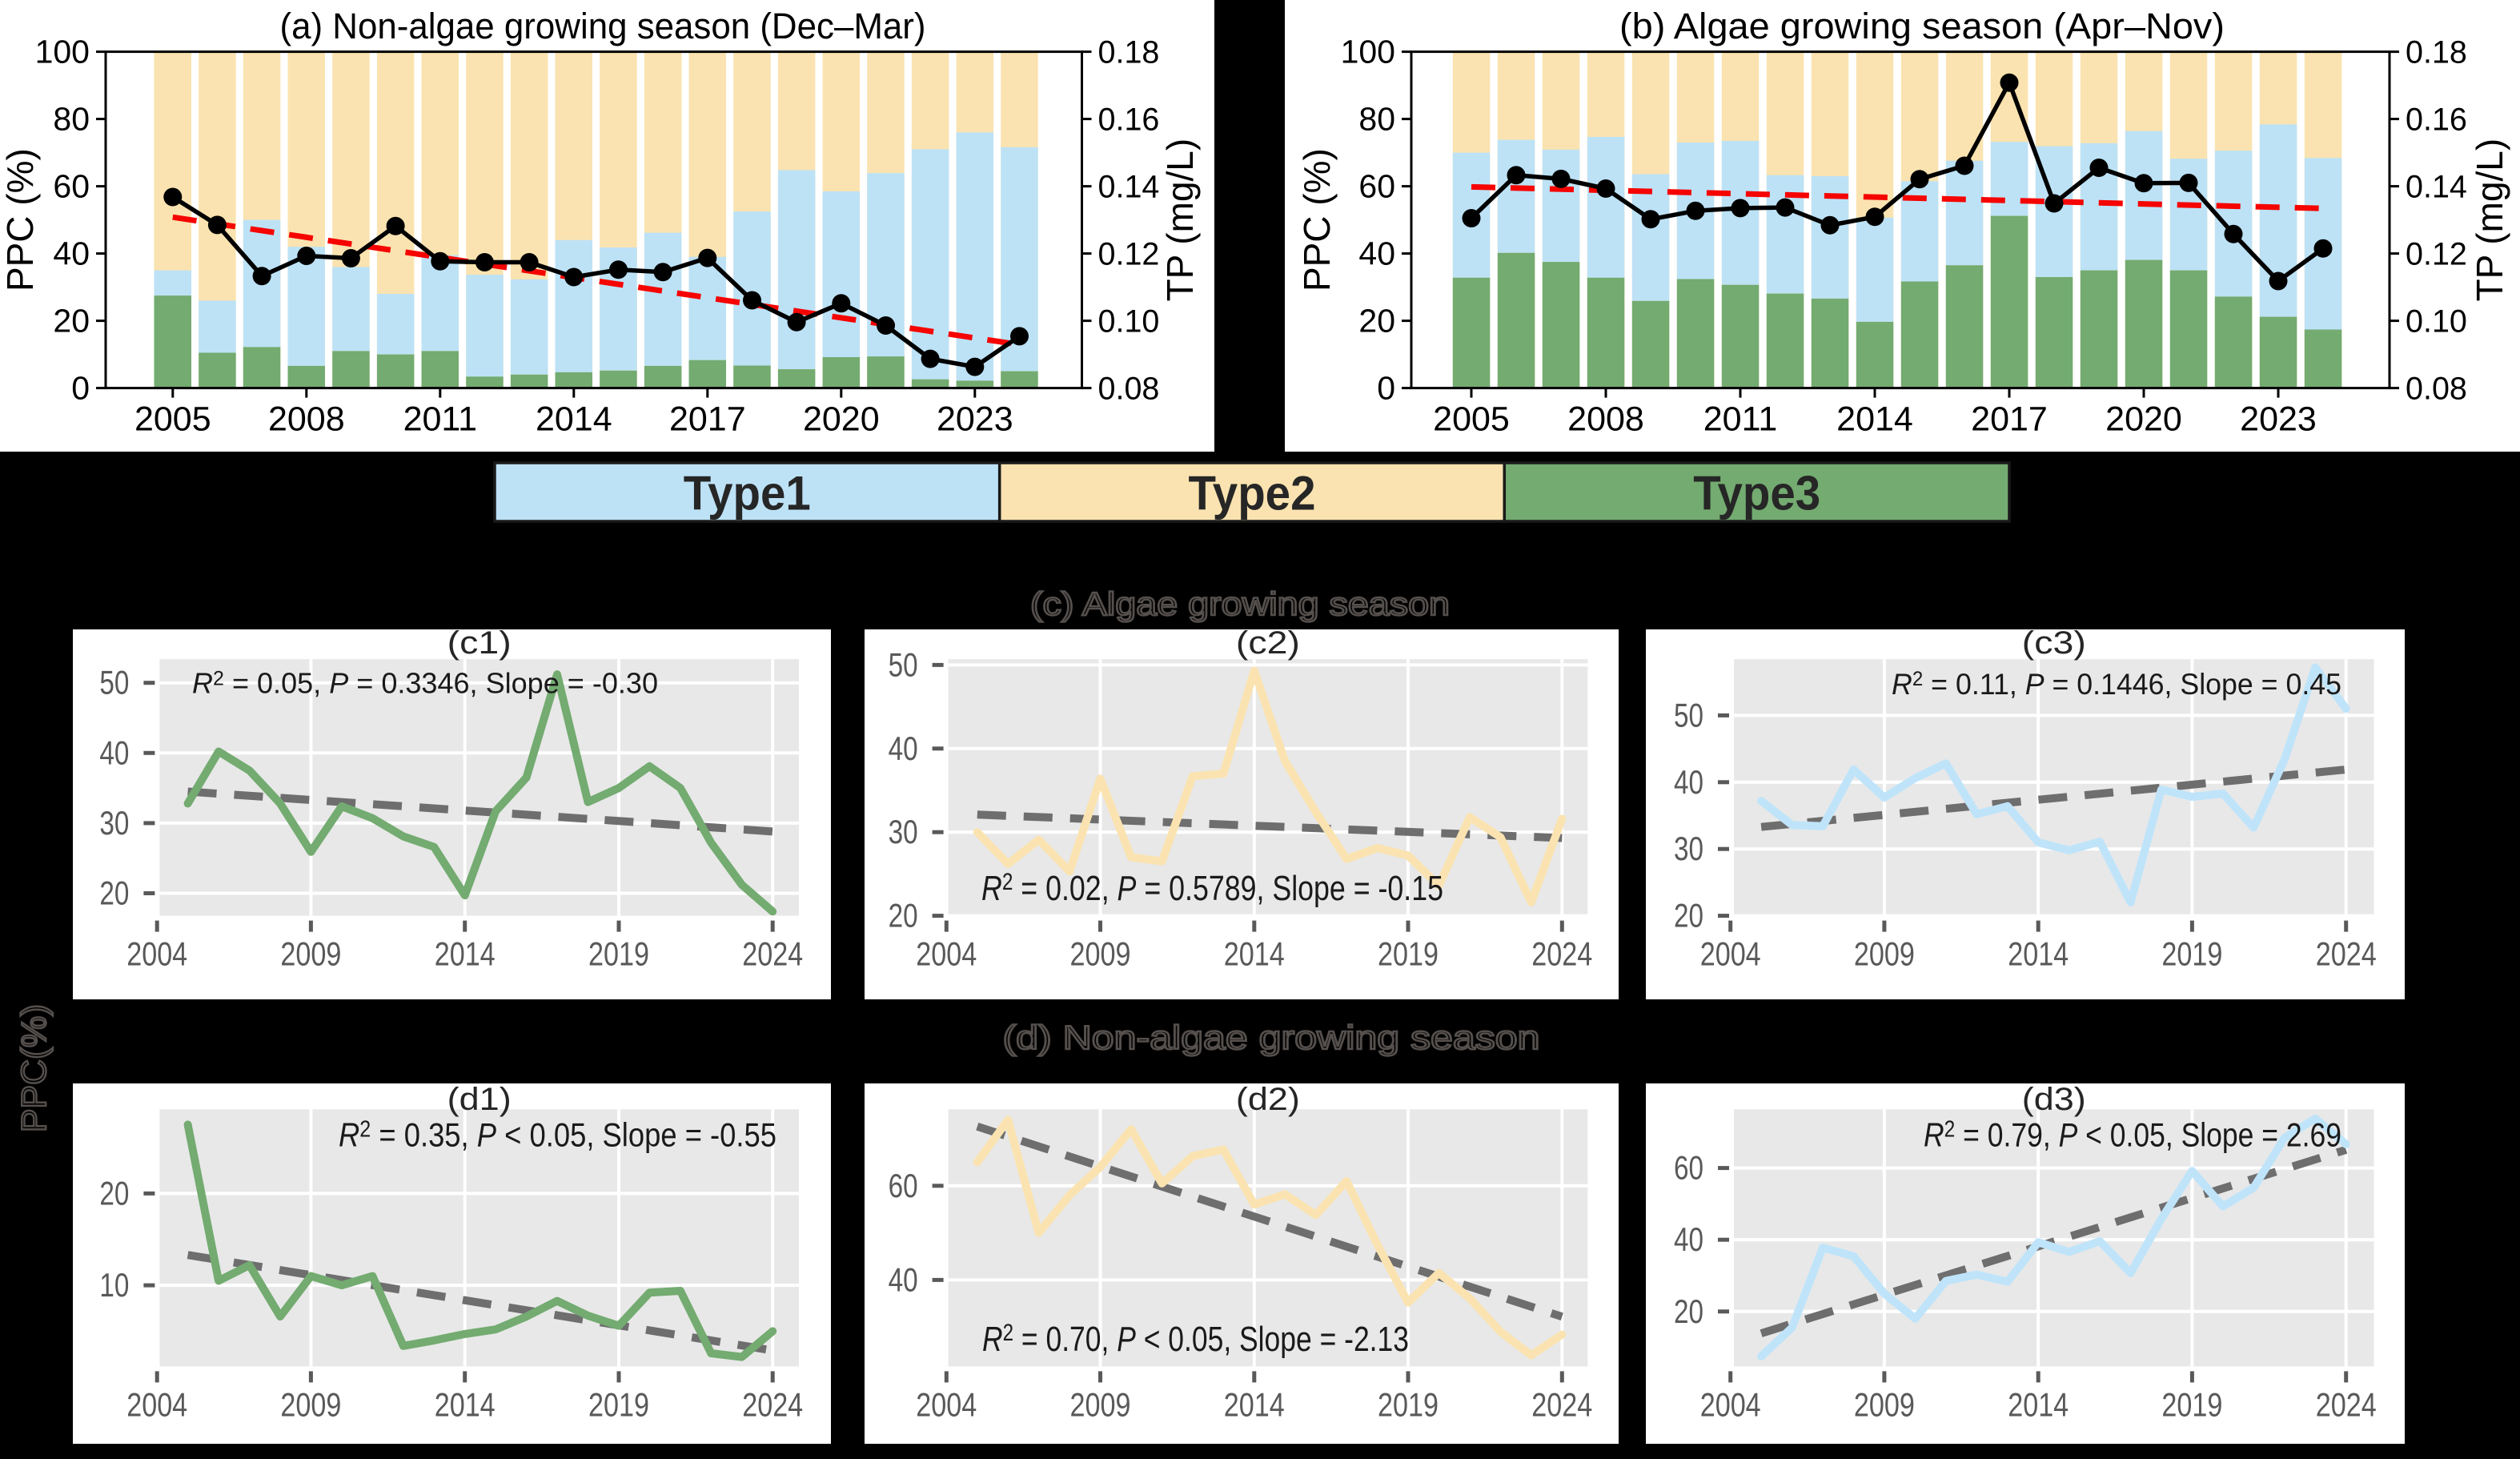 The height and width of the screenshot is (1459, 2520). I want to click on svg-text:(b) Algae growing season (Apr–: (b) Algae growing season (Apr–Nov), so click(1922, 26).